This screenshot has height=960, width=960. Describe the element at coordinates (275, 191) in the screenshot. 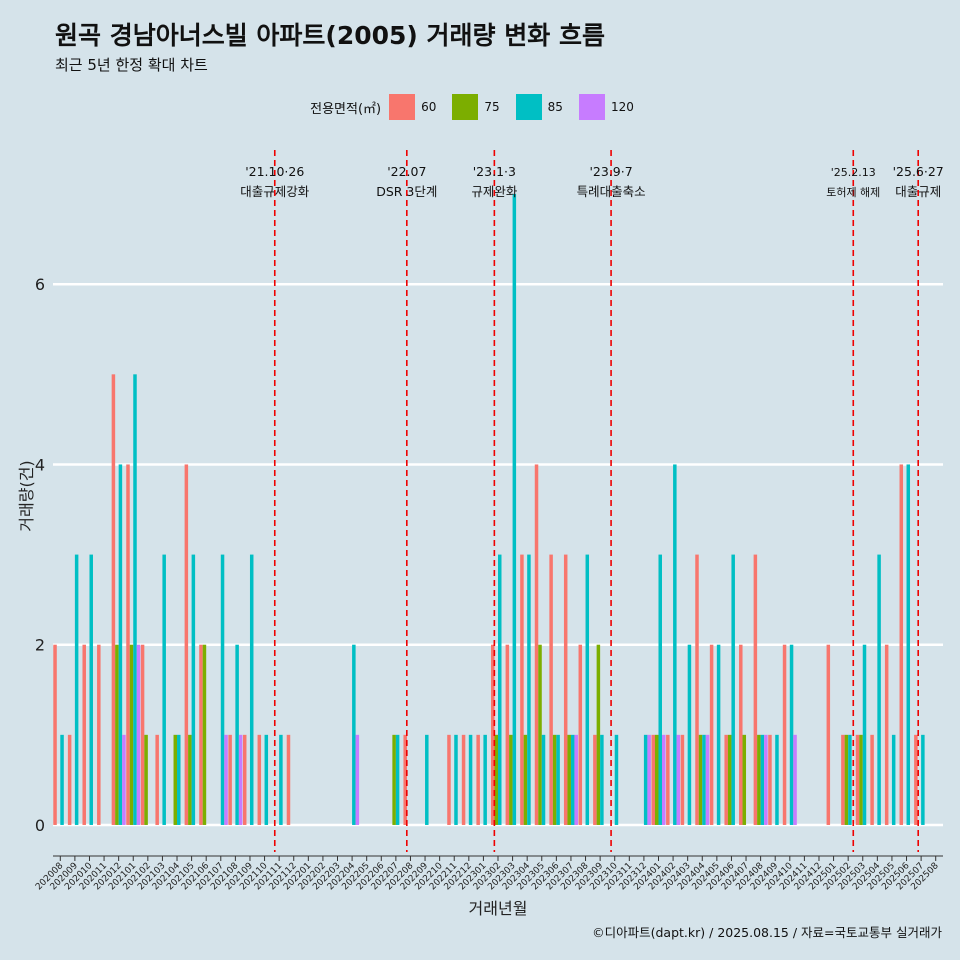

I see `event-label: 대출규제강화` at that location.